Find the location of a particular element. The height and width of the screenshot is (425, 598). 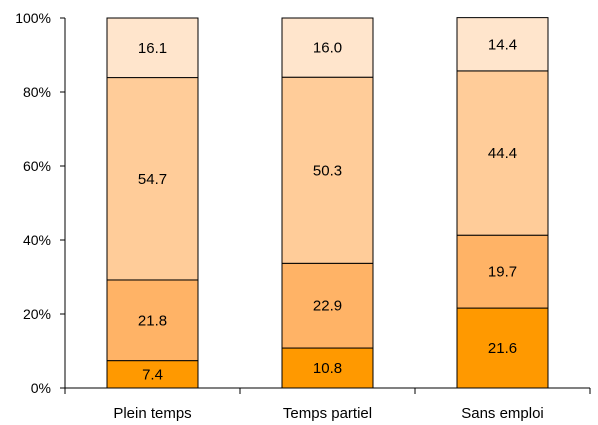

y-axis: 0% 20% 40% 60% 80% 100% is located at coordinates (40, 203).